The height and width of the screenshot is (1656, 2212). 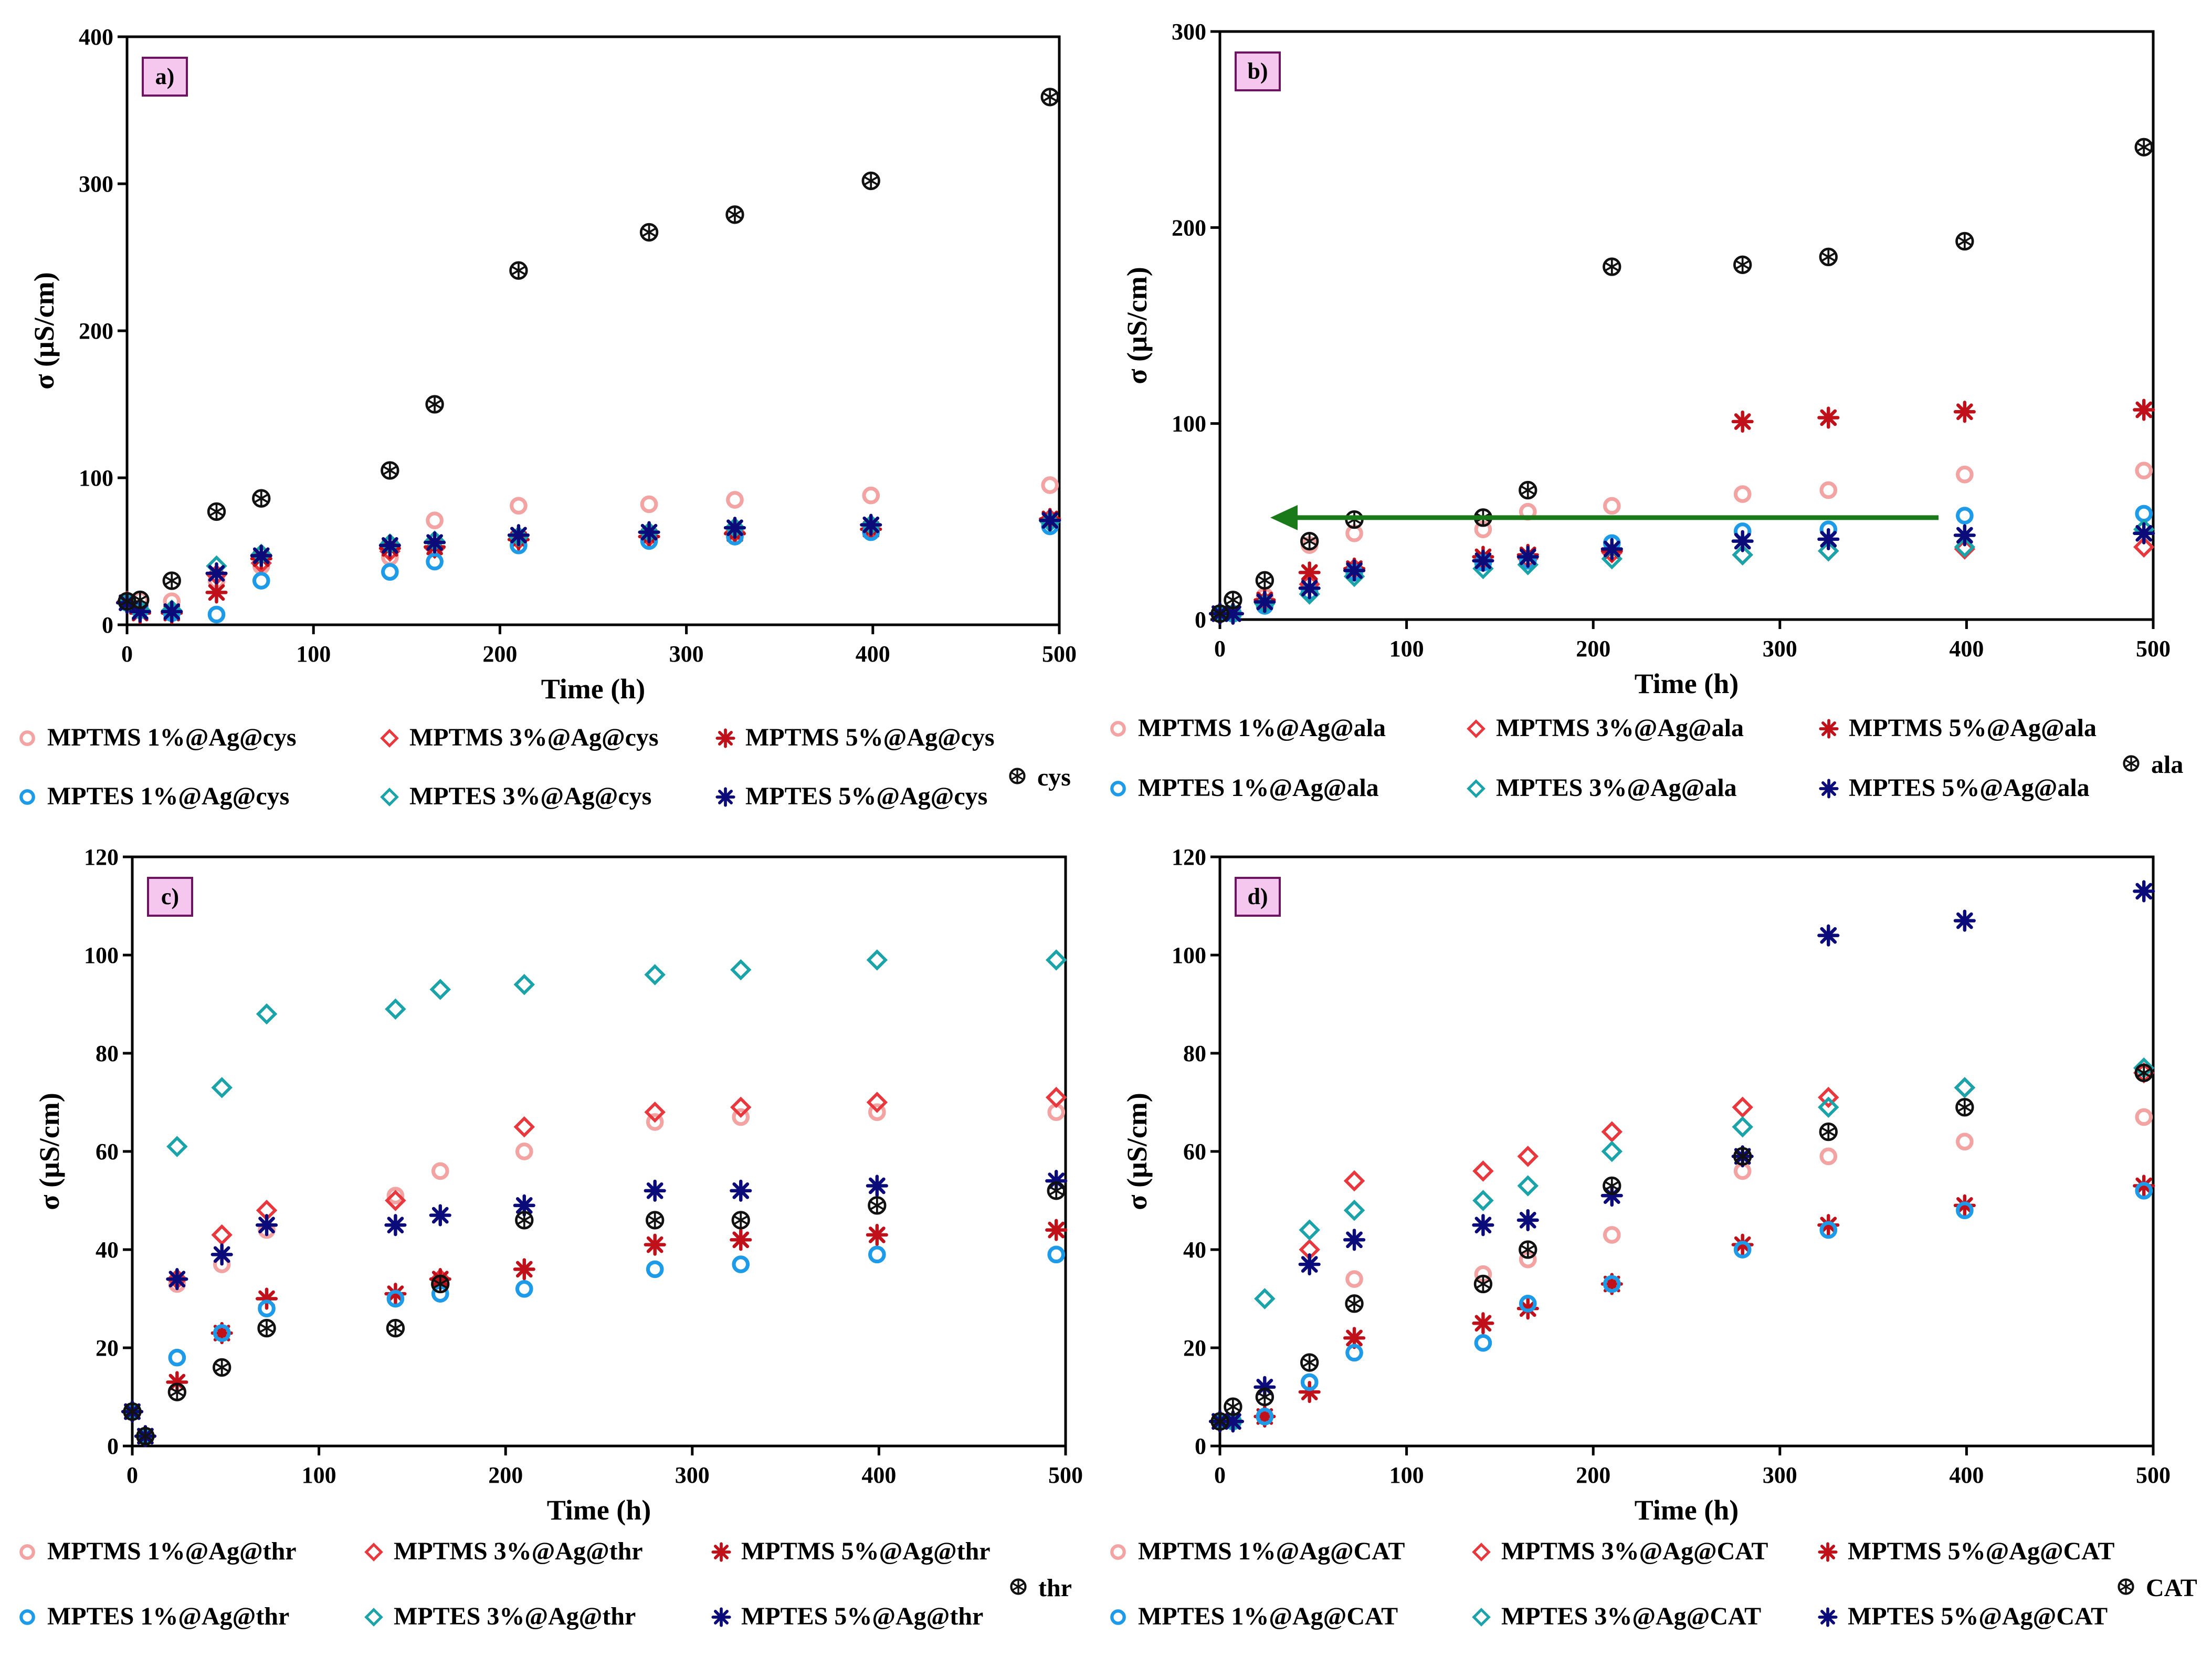 I want to click on y-tick-label: 60, so click(x=107, y=1152).